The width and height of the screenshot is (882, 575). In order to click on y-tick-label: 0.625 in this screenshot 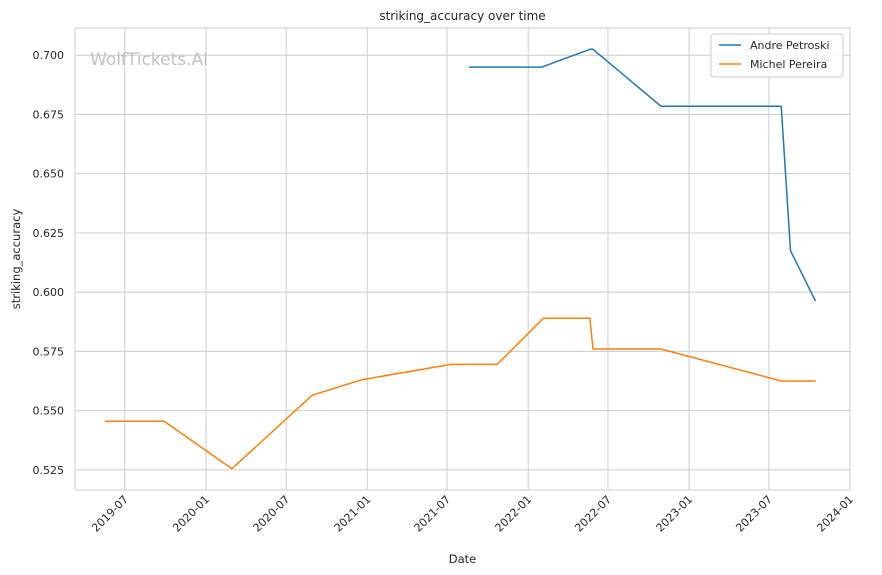, I will do `click(49, 233)`.